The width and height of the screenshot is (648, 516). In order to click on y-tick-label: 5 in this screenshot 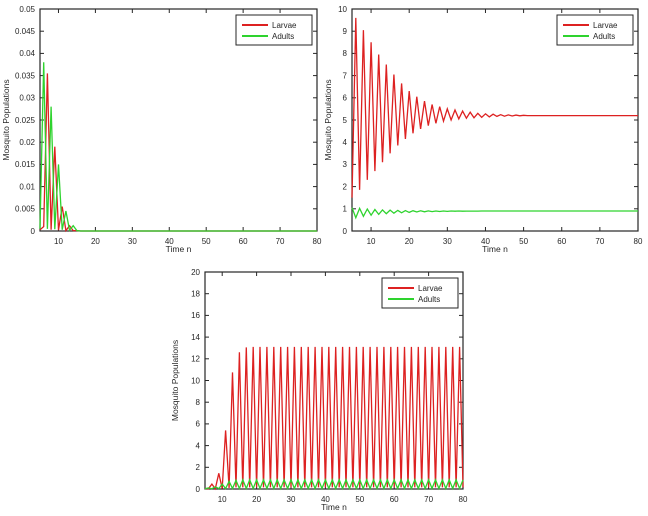, I will do `click(345, 120)`.